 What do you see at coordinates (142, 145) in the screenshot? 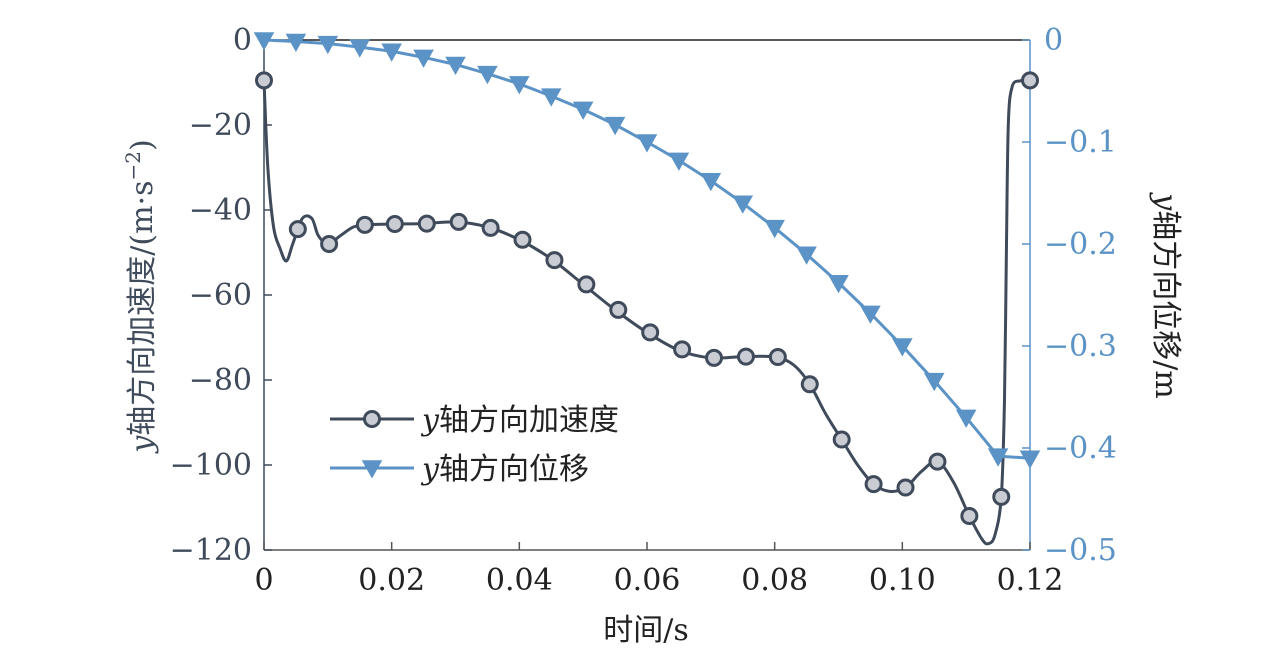
I see `left-y-axis-title-close: )` at bounding box center [142, 145].